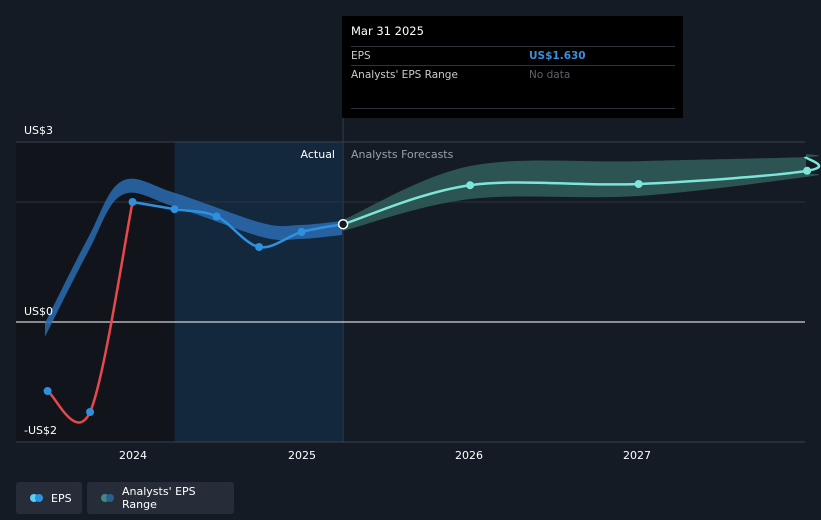 Image resolution: width=821 pixels, height=520 pixels. Describe the element at coordinates (107, 498) in the screenshot. I see `range-legend-icon` at that location.